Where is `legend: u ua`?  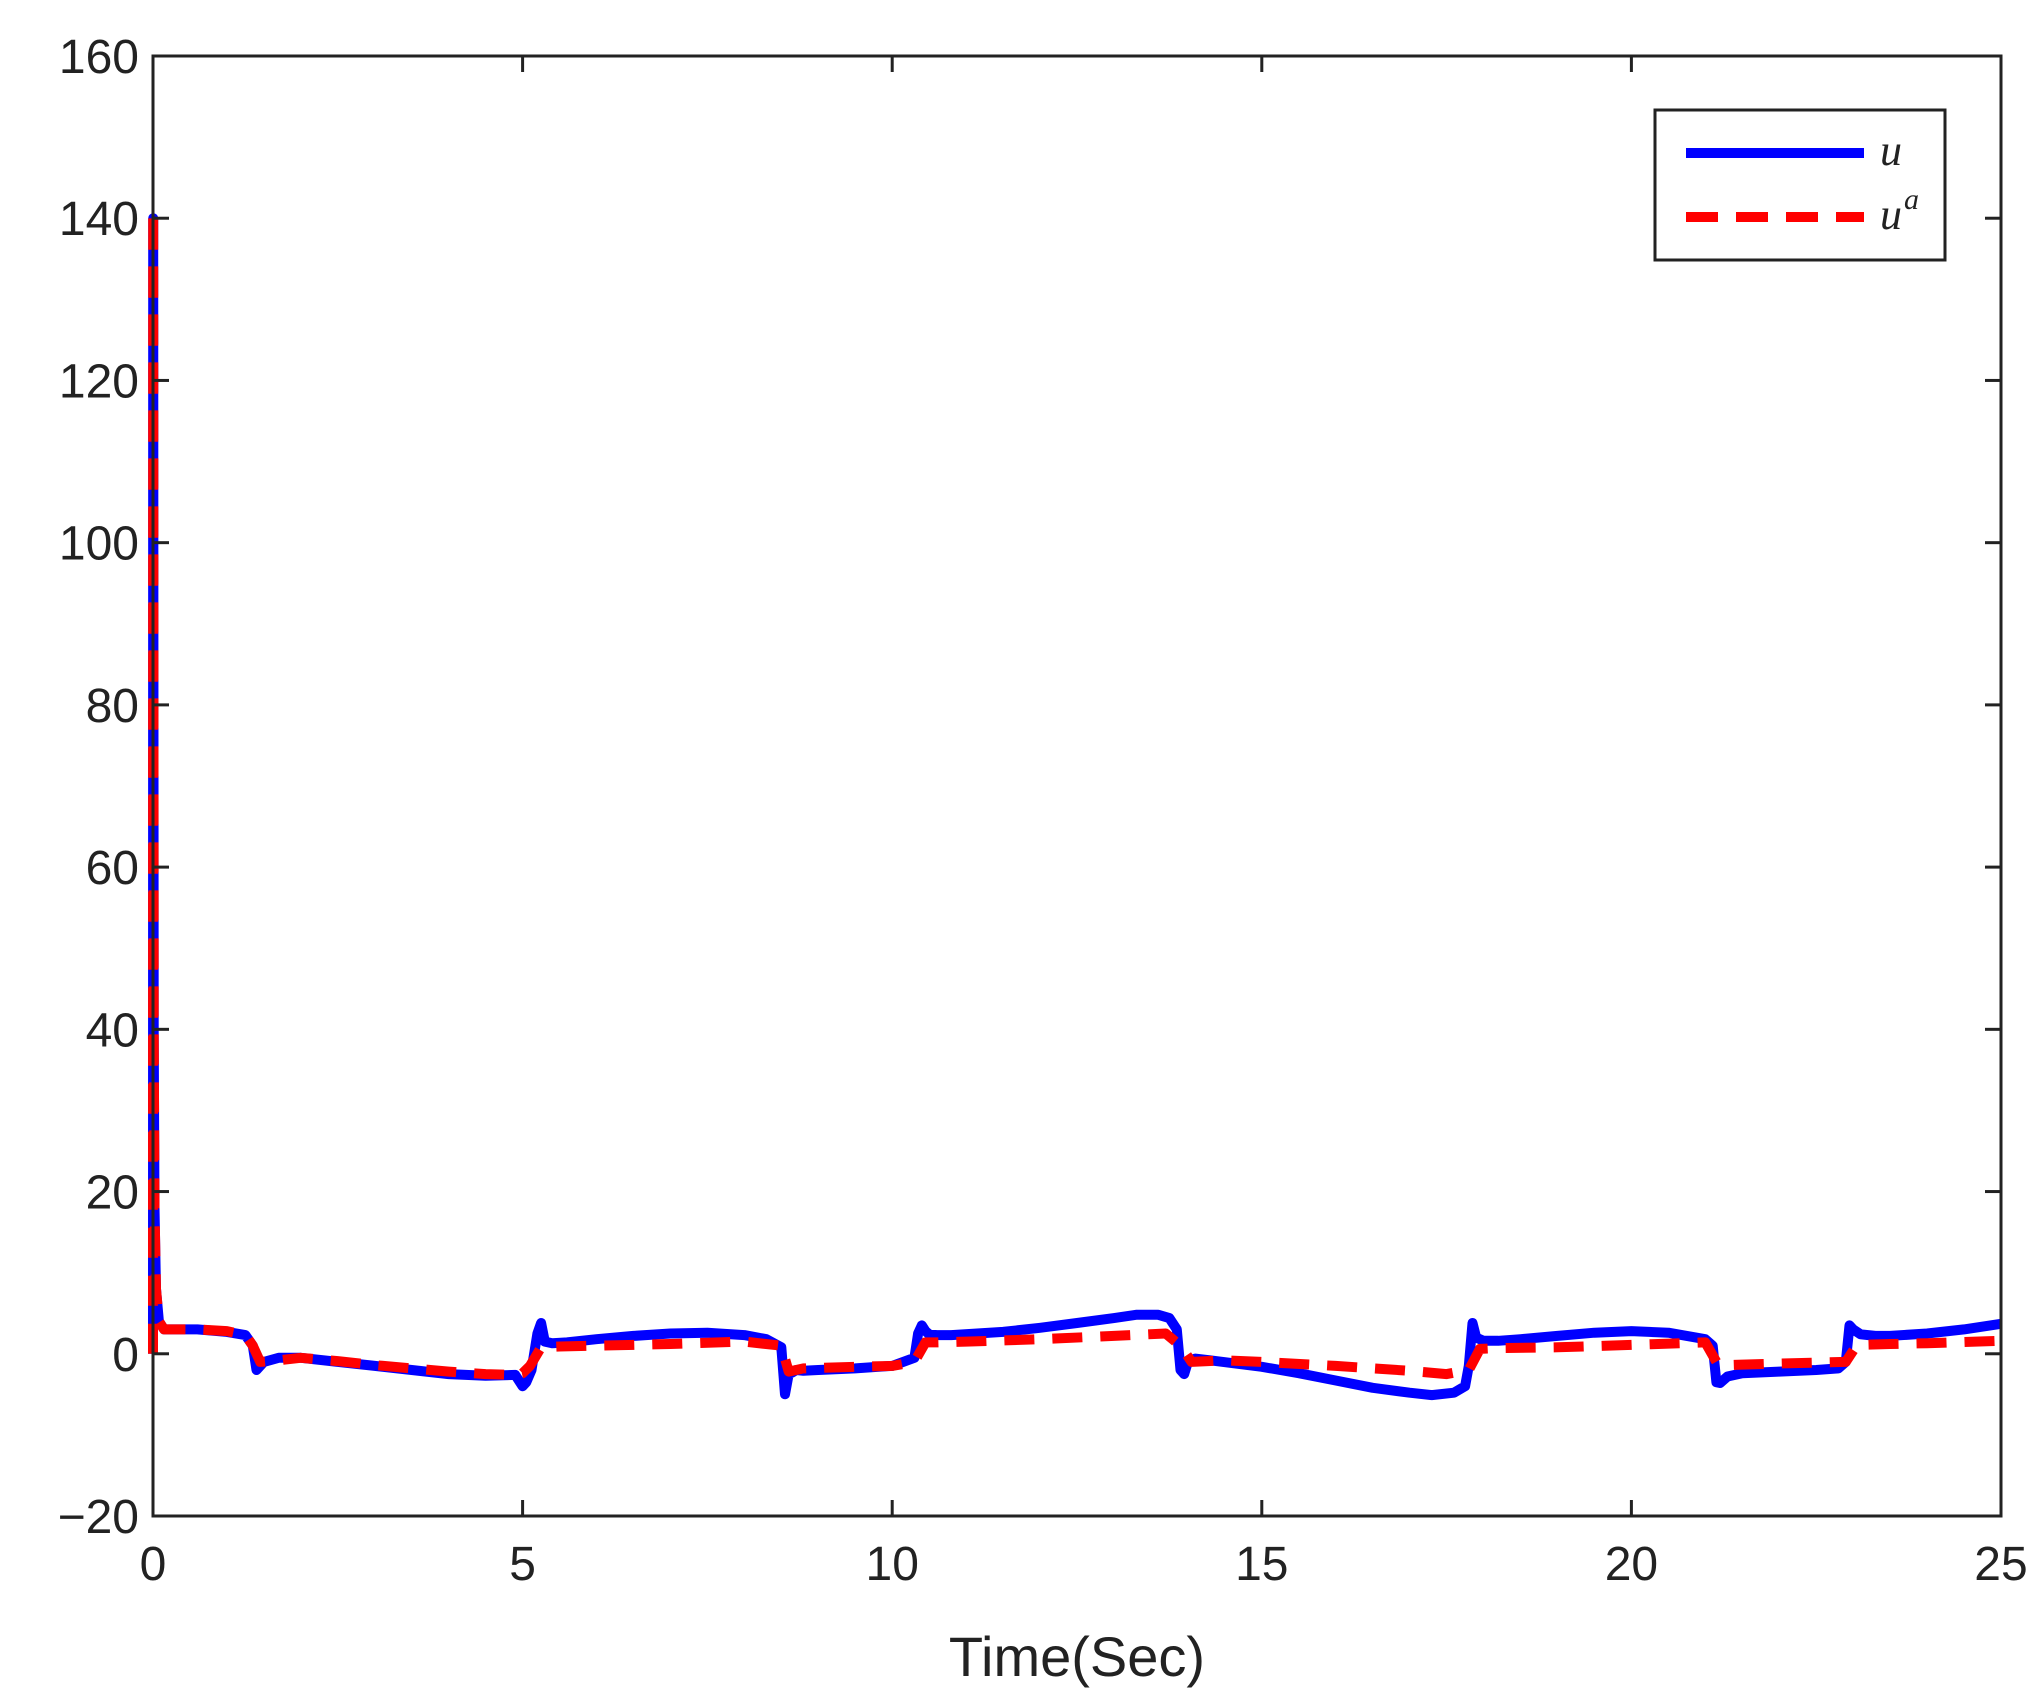 legend: u ua is located at coordinates (1800, 185).